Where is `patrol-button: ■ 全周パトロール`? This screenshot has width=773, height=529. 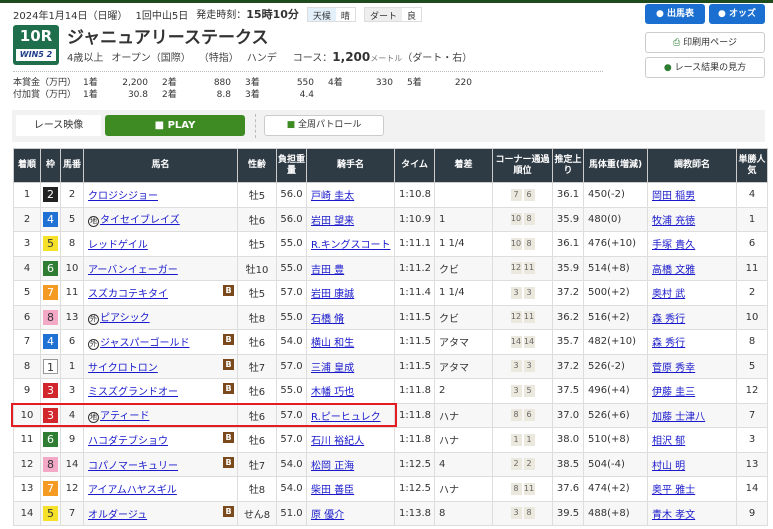
patrol-button: ■ 全周パトロール is located at coordinates (324, 125).